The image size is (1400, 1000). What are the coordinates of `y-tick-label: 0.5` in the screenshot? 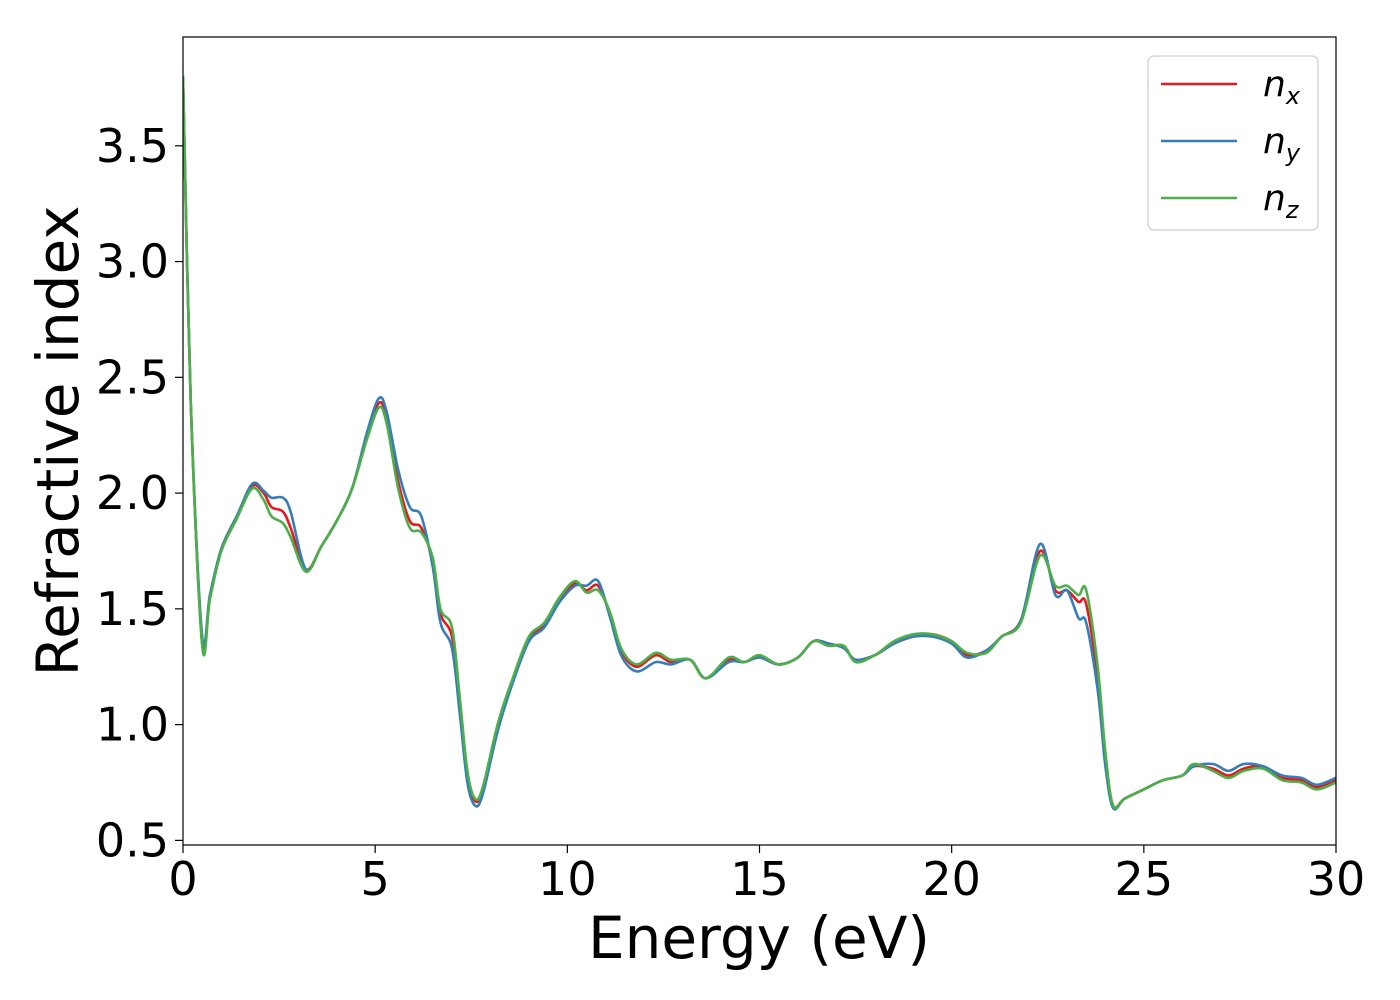 It's located at (132, 840).